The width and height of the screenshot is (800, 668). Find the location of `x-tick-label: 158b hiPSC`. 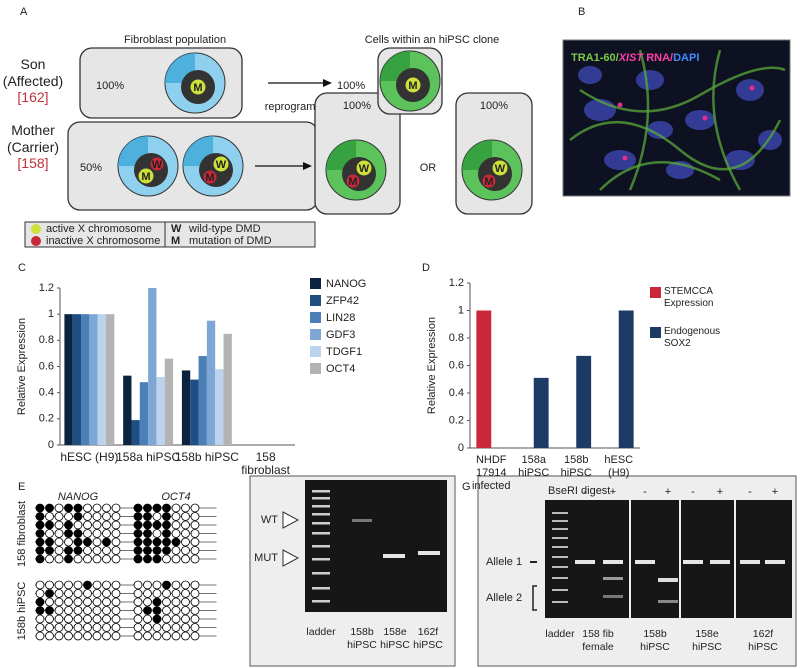

x-tick-label: 158b hiPSC is located at coordinates (206, 457).